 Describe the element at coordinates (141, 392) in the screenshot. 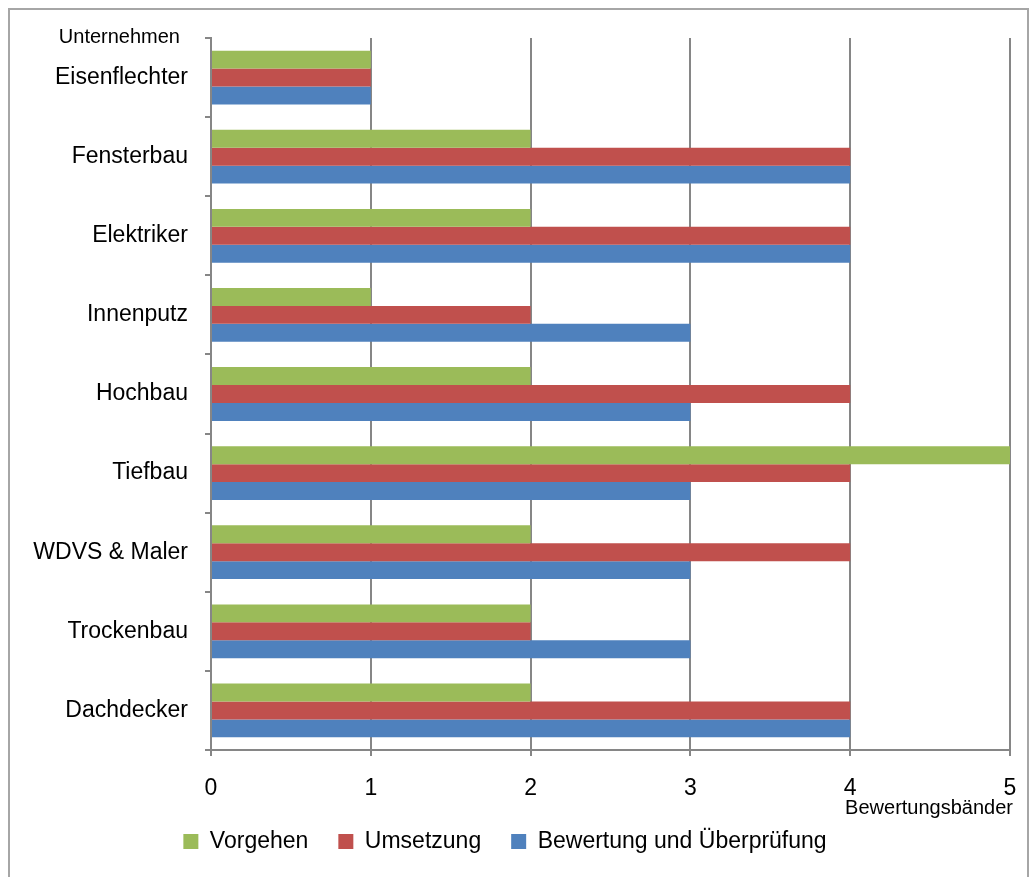

I see `y-tick-label: Hochbau` at that location.